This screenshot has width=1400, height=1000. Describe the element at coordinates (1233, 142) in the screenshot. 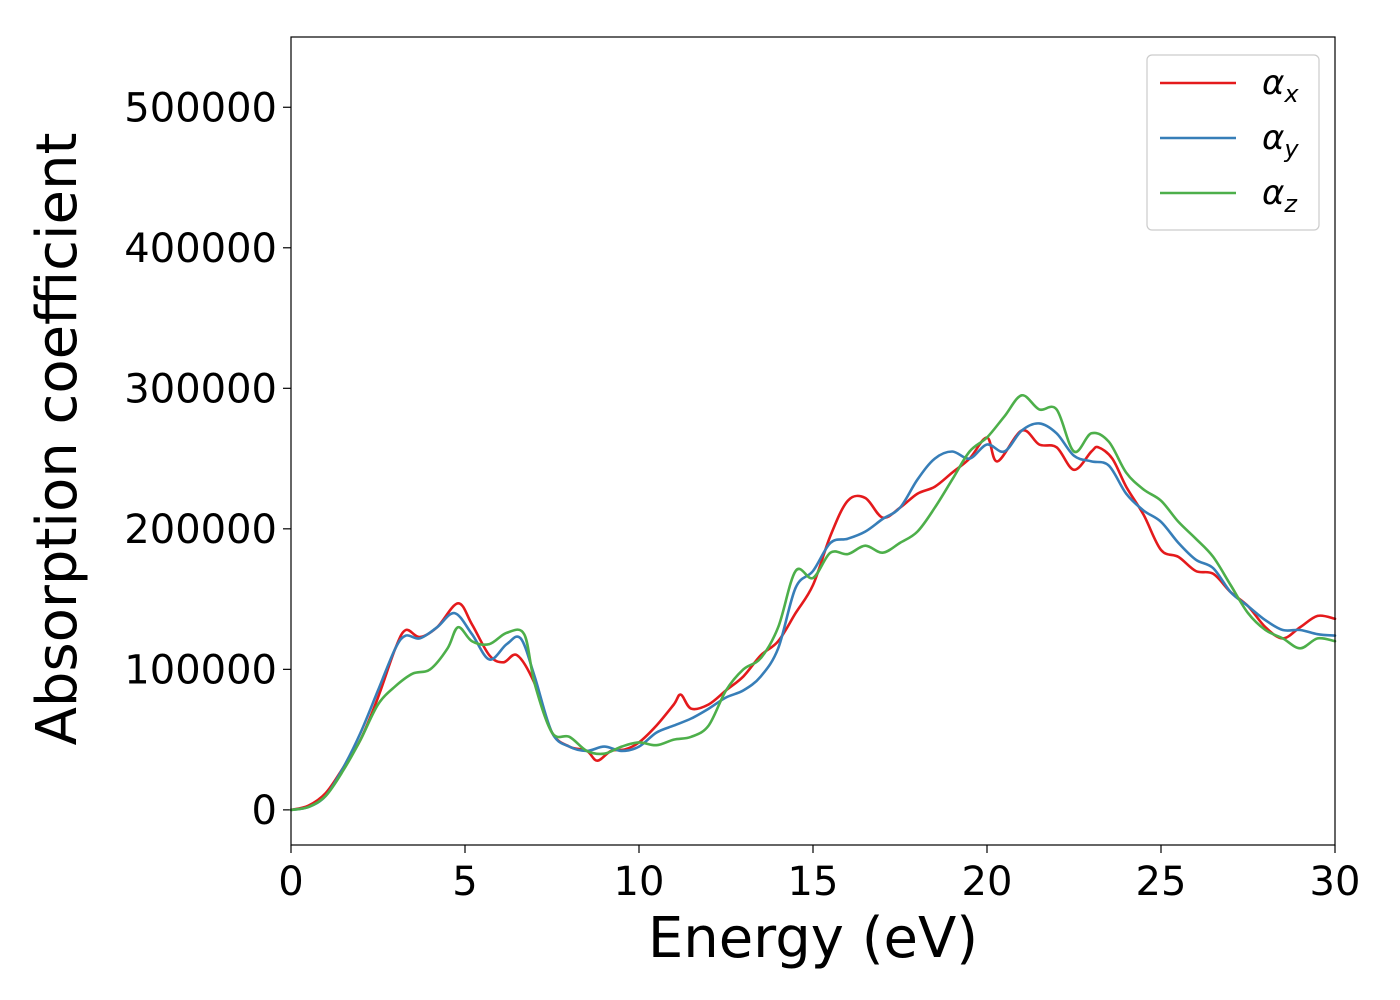

I see `legend-box` at that location.